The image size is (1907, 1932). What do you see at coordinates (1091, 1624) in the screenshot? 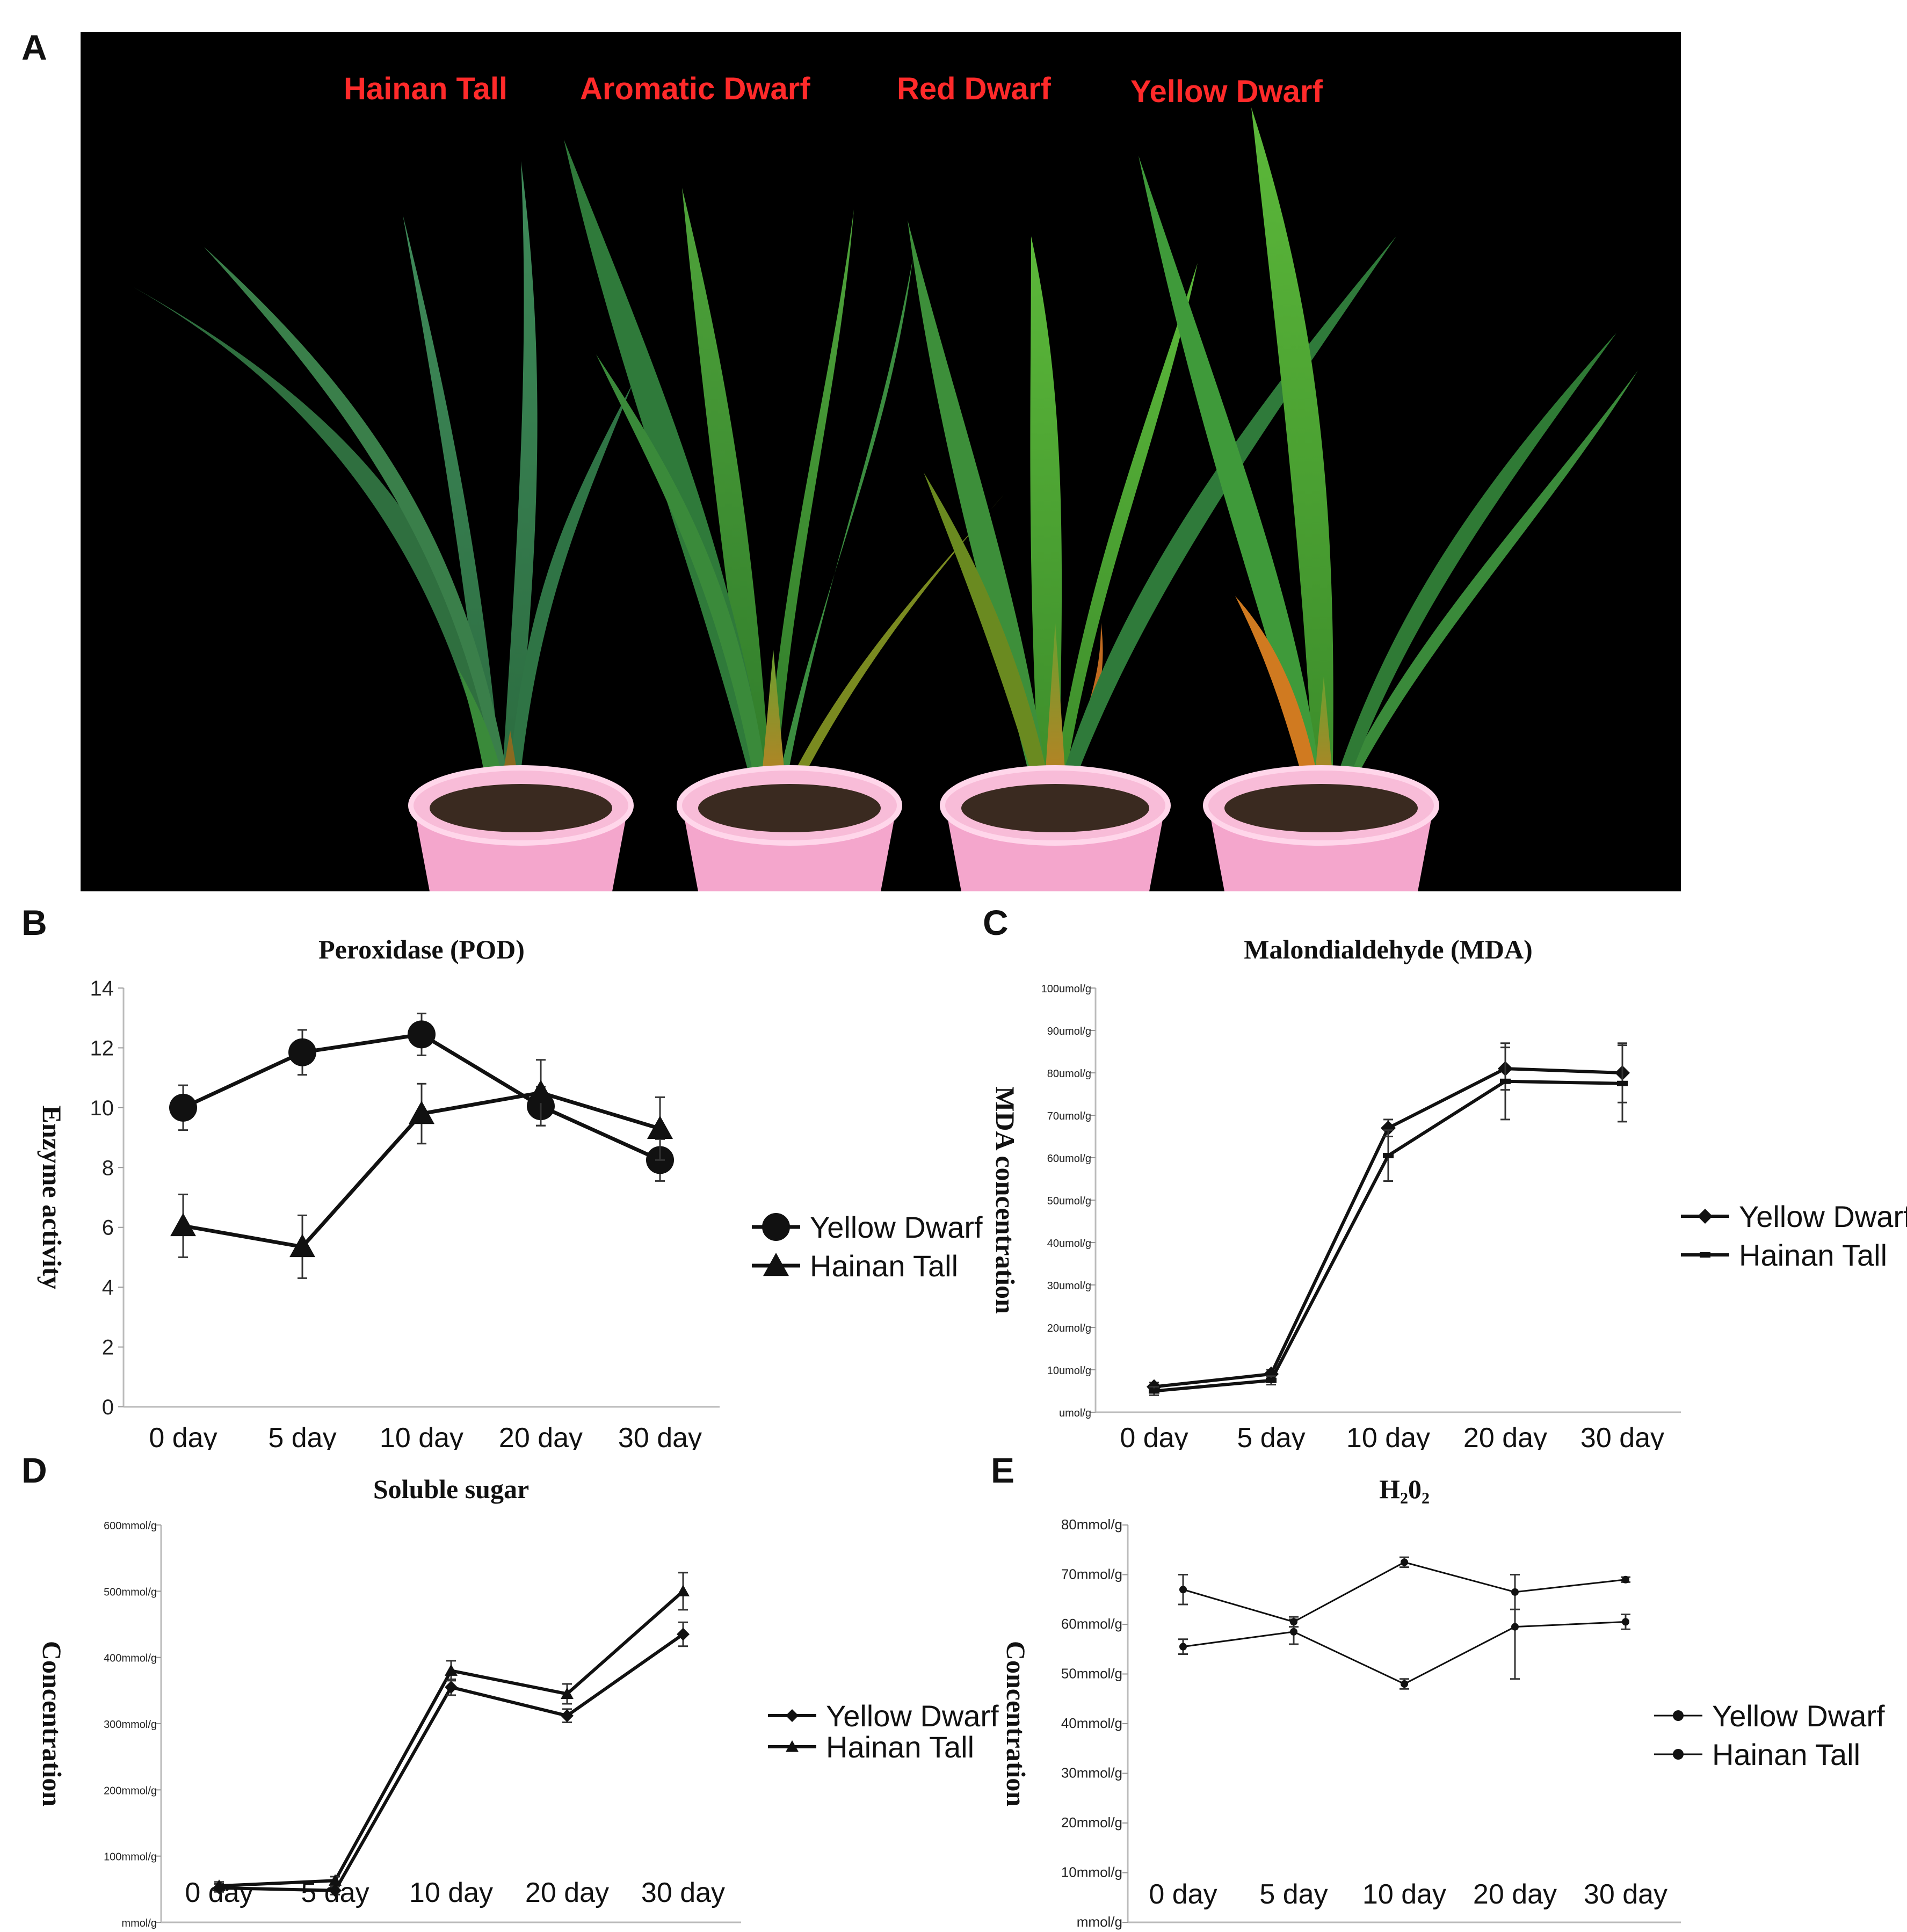
I see `y-tick-label: 60mmol/g` at bounding box center [1091, 1624].